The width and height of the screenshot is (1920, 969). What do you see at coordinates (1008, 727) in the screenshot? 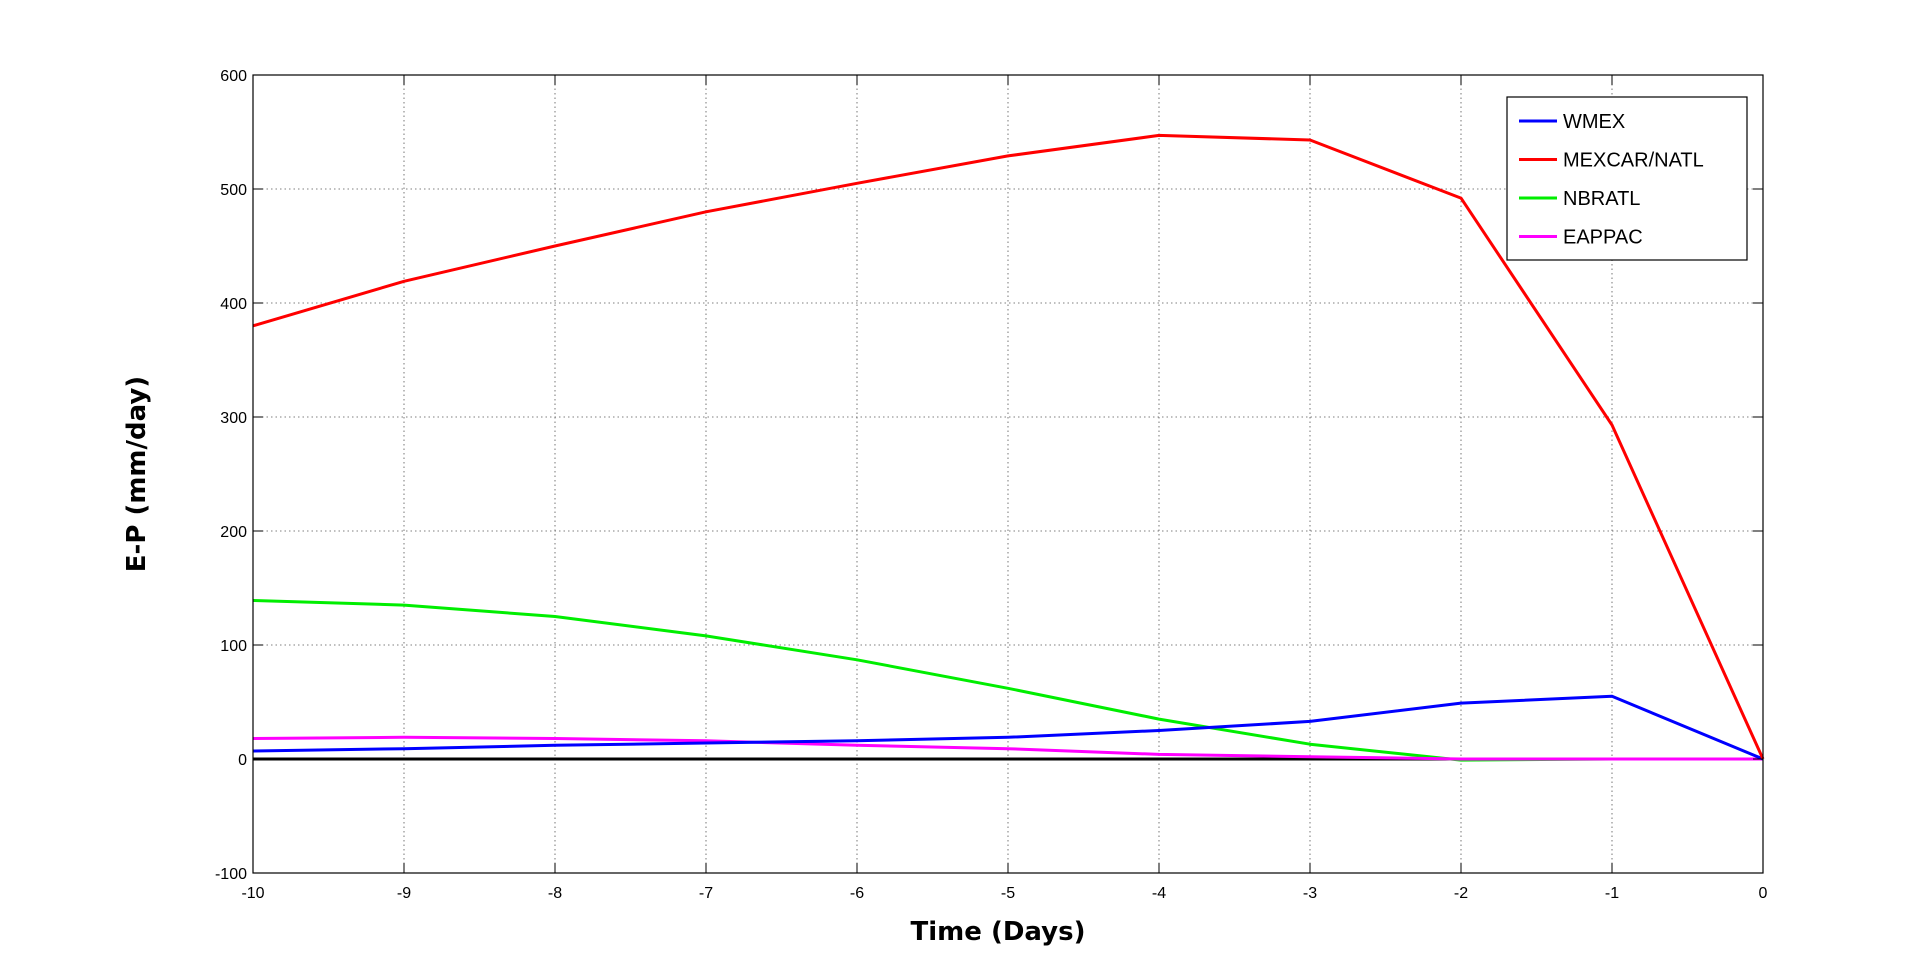
I see `series-line-wmex` at bounding box center [1008, 727].